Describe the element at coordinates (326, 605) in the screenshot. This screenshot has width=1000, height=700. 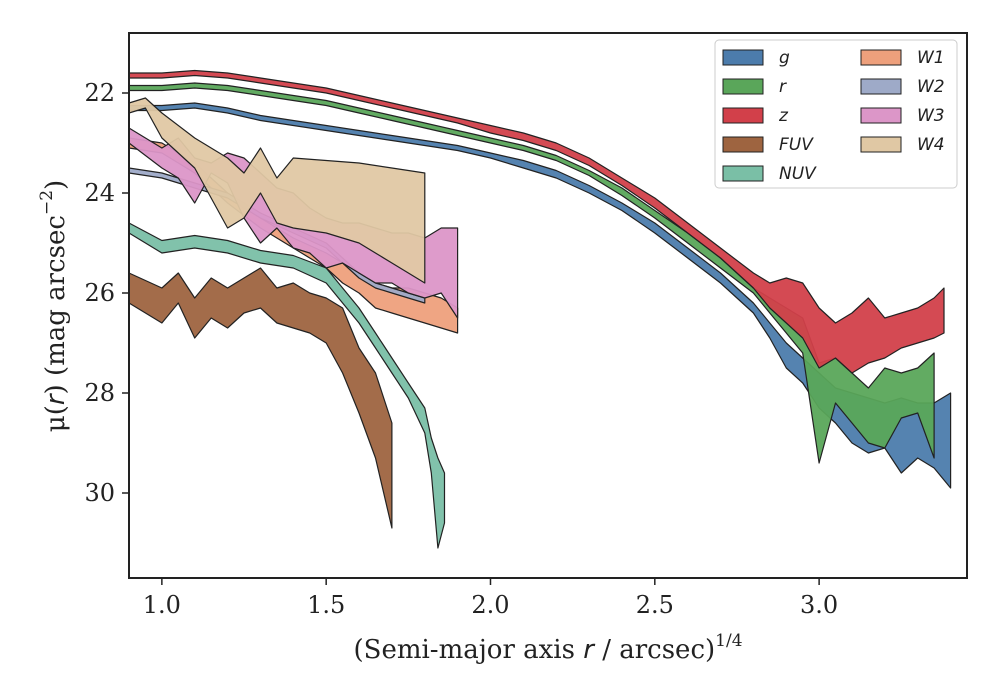
I see `x-tick-label: 1.5` at that location.